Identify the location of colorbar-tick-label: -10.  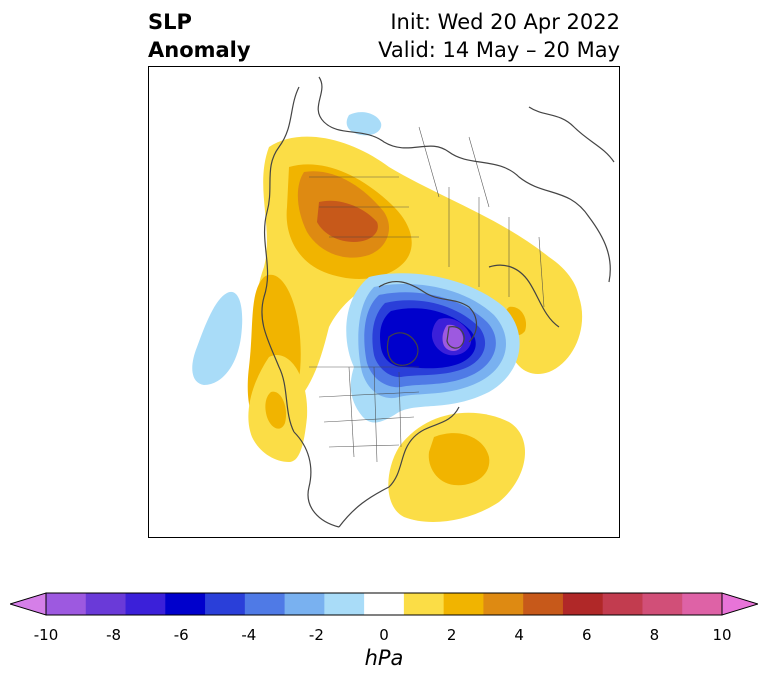
(46, 635).